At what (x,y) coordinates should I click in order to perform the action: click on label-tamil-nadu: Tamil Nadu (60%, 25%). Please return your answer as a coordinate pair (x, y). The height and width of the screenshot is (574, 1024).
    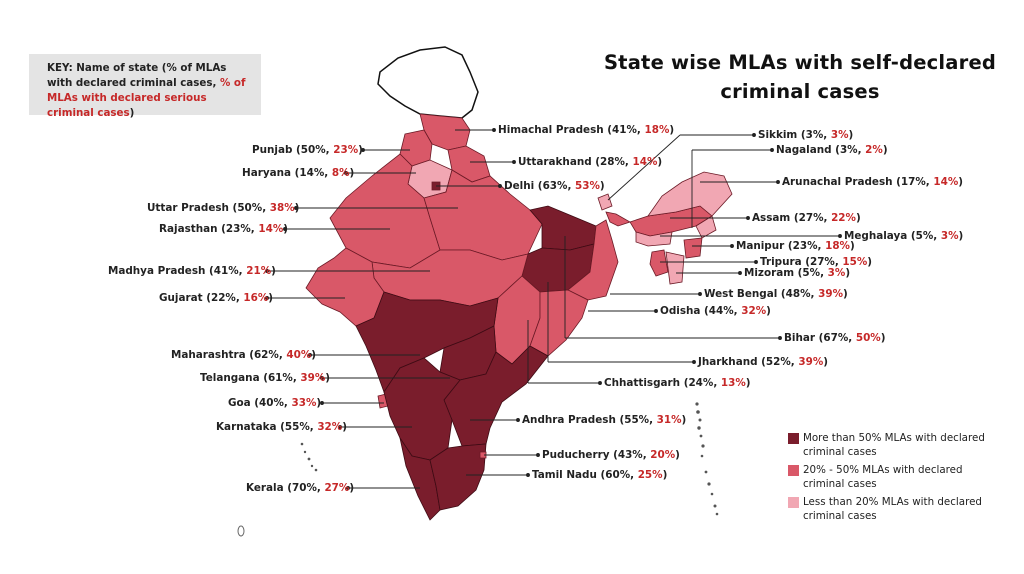
    Looking at the image, I should click on (599, 475).